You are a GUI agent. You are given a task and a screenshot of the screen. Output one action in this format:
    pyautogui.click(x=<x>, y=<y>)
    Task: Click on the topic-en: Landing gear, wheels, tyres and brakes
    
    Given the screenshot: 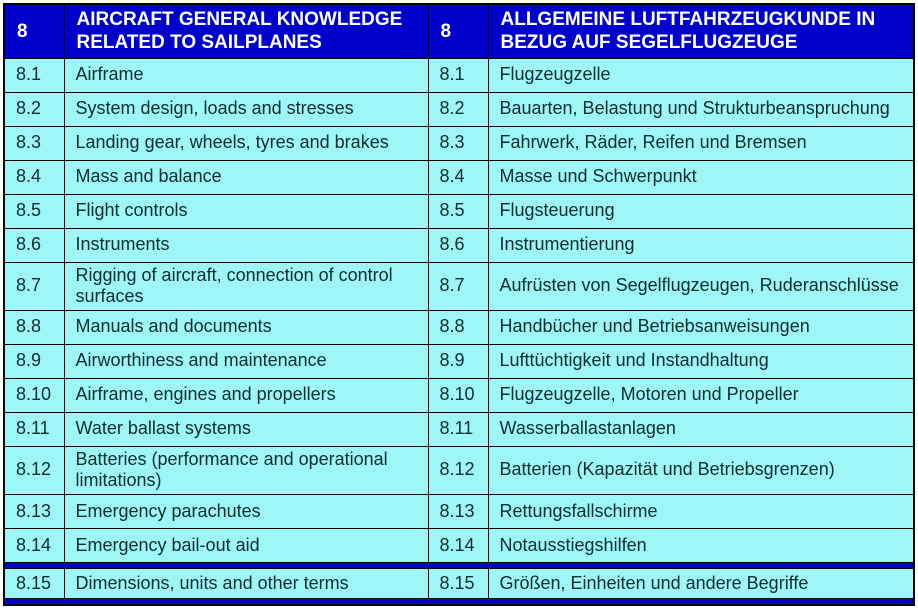 What is the action you would take?
    pyautogui.click(x=246, y=143)
    